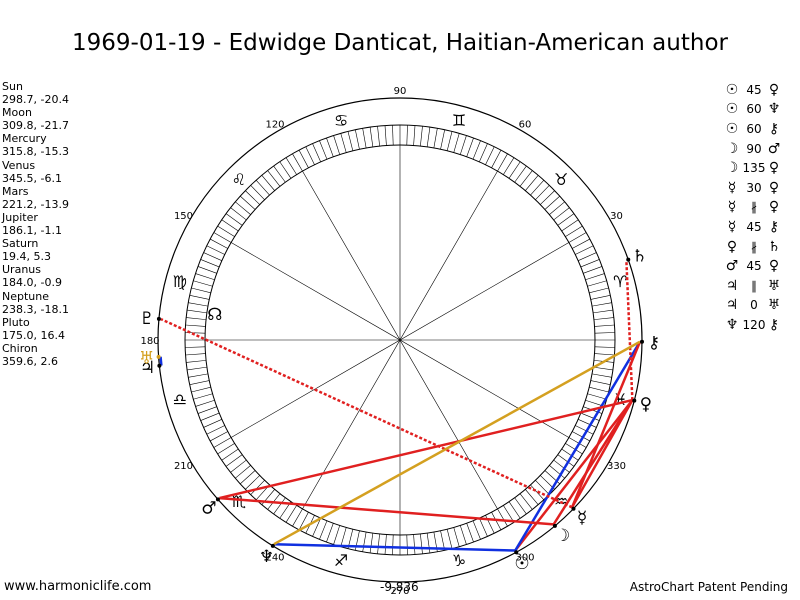 This screenshot has width=800, height=600. I want to click on zodiac-sign-icon: ♍, so click(180, 281).